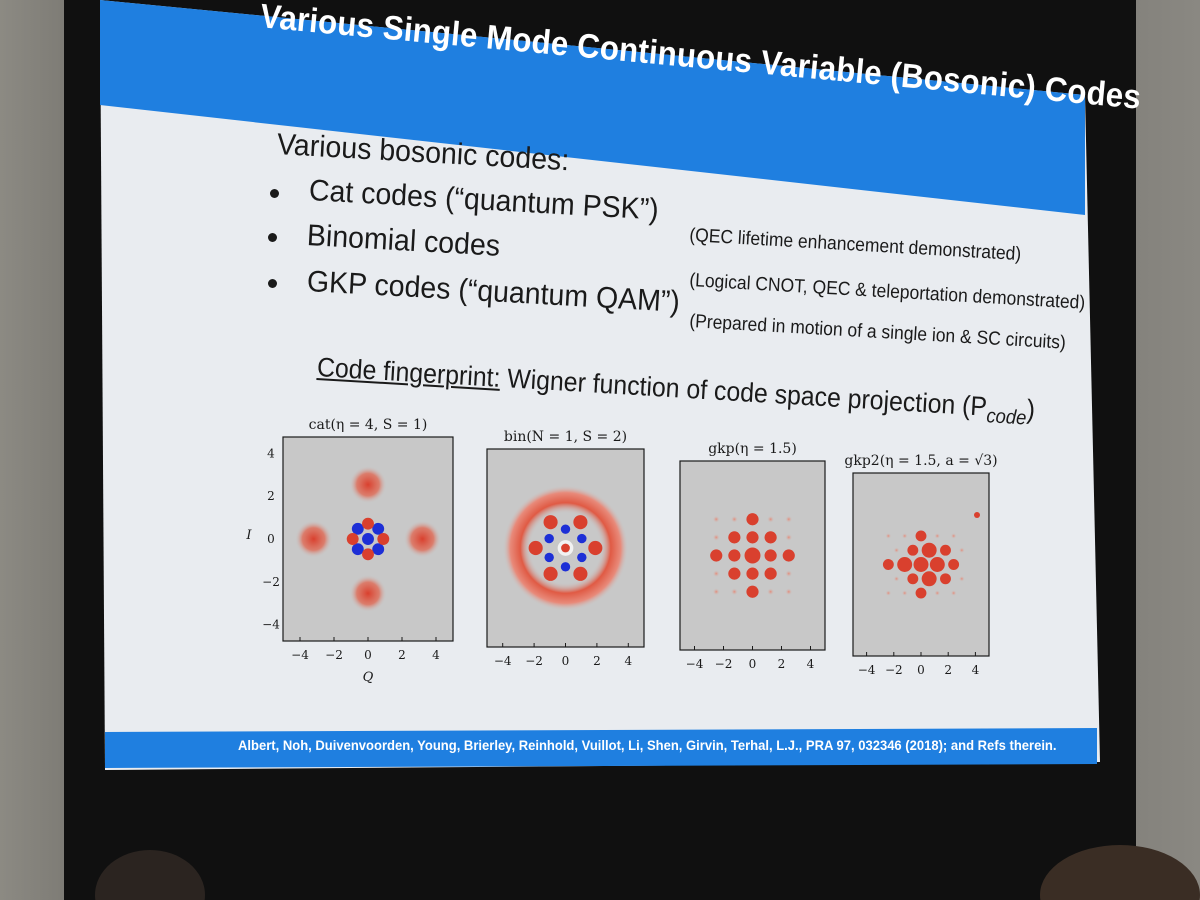 This screenshot has width=1200, height=900. I want to click on plot-title: gkp(η = 1.5), so click(752, 449).